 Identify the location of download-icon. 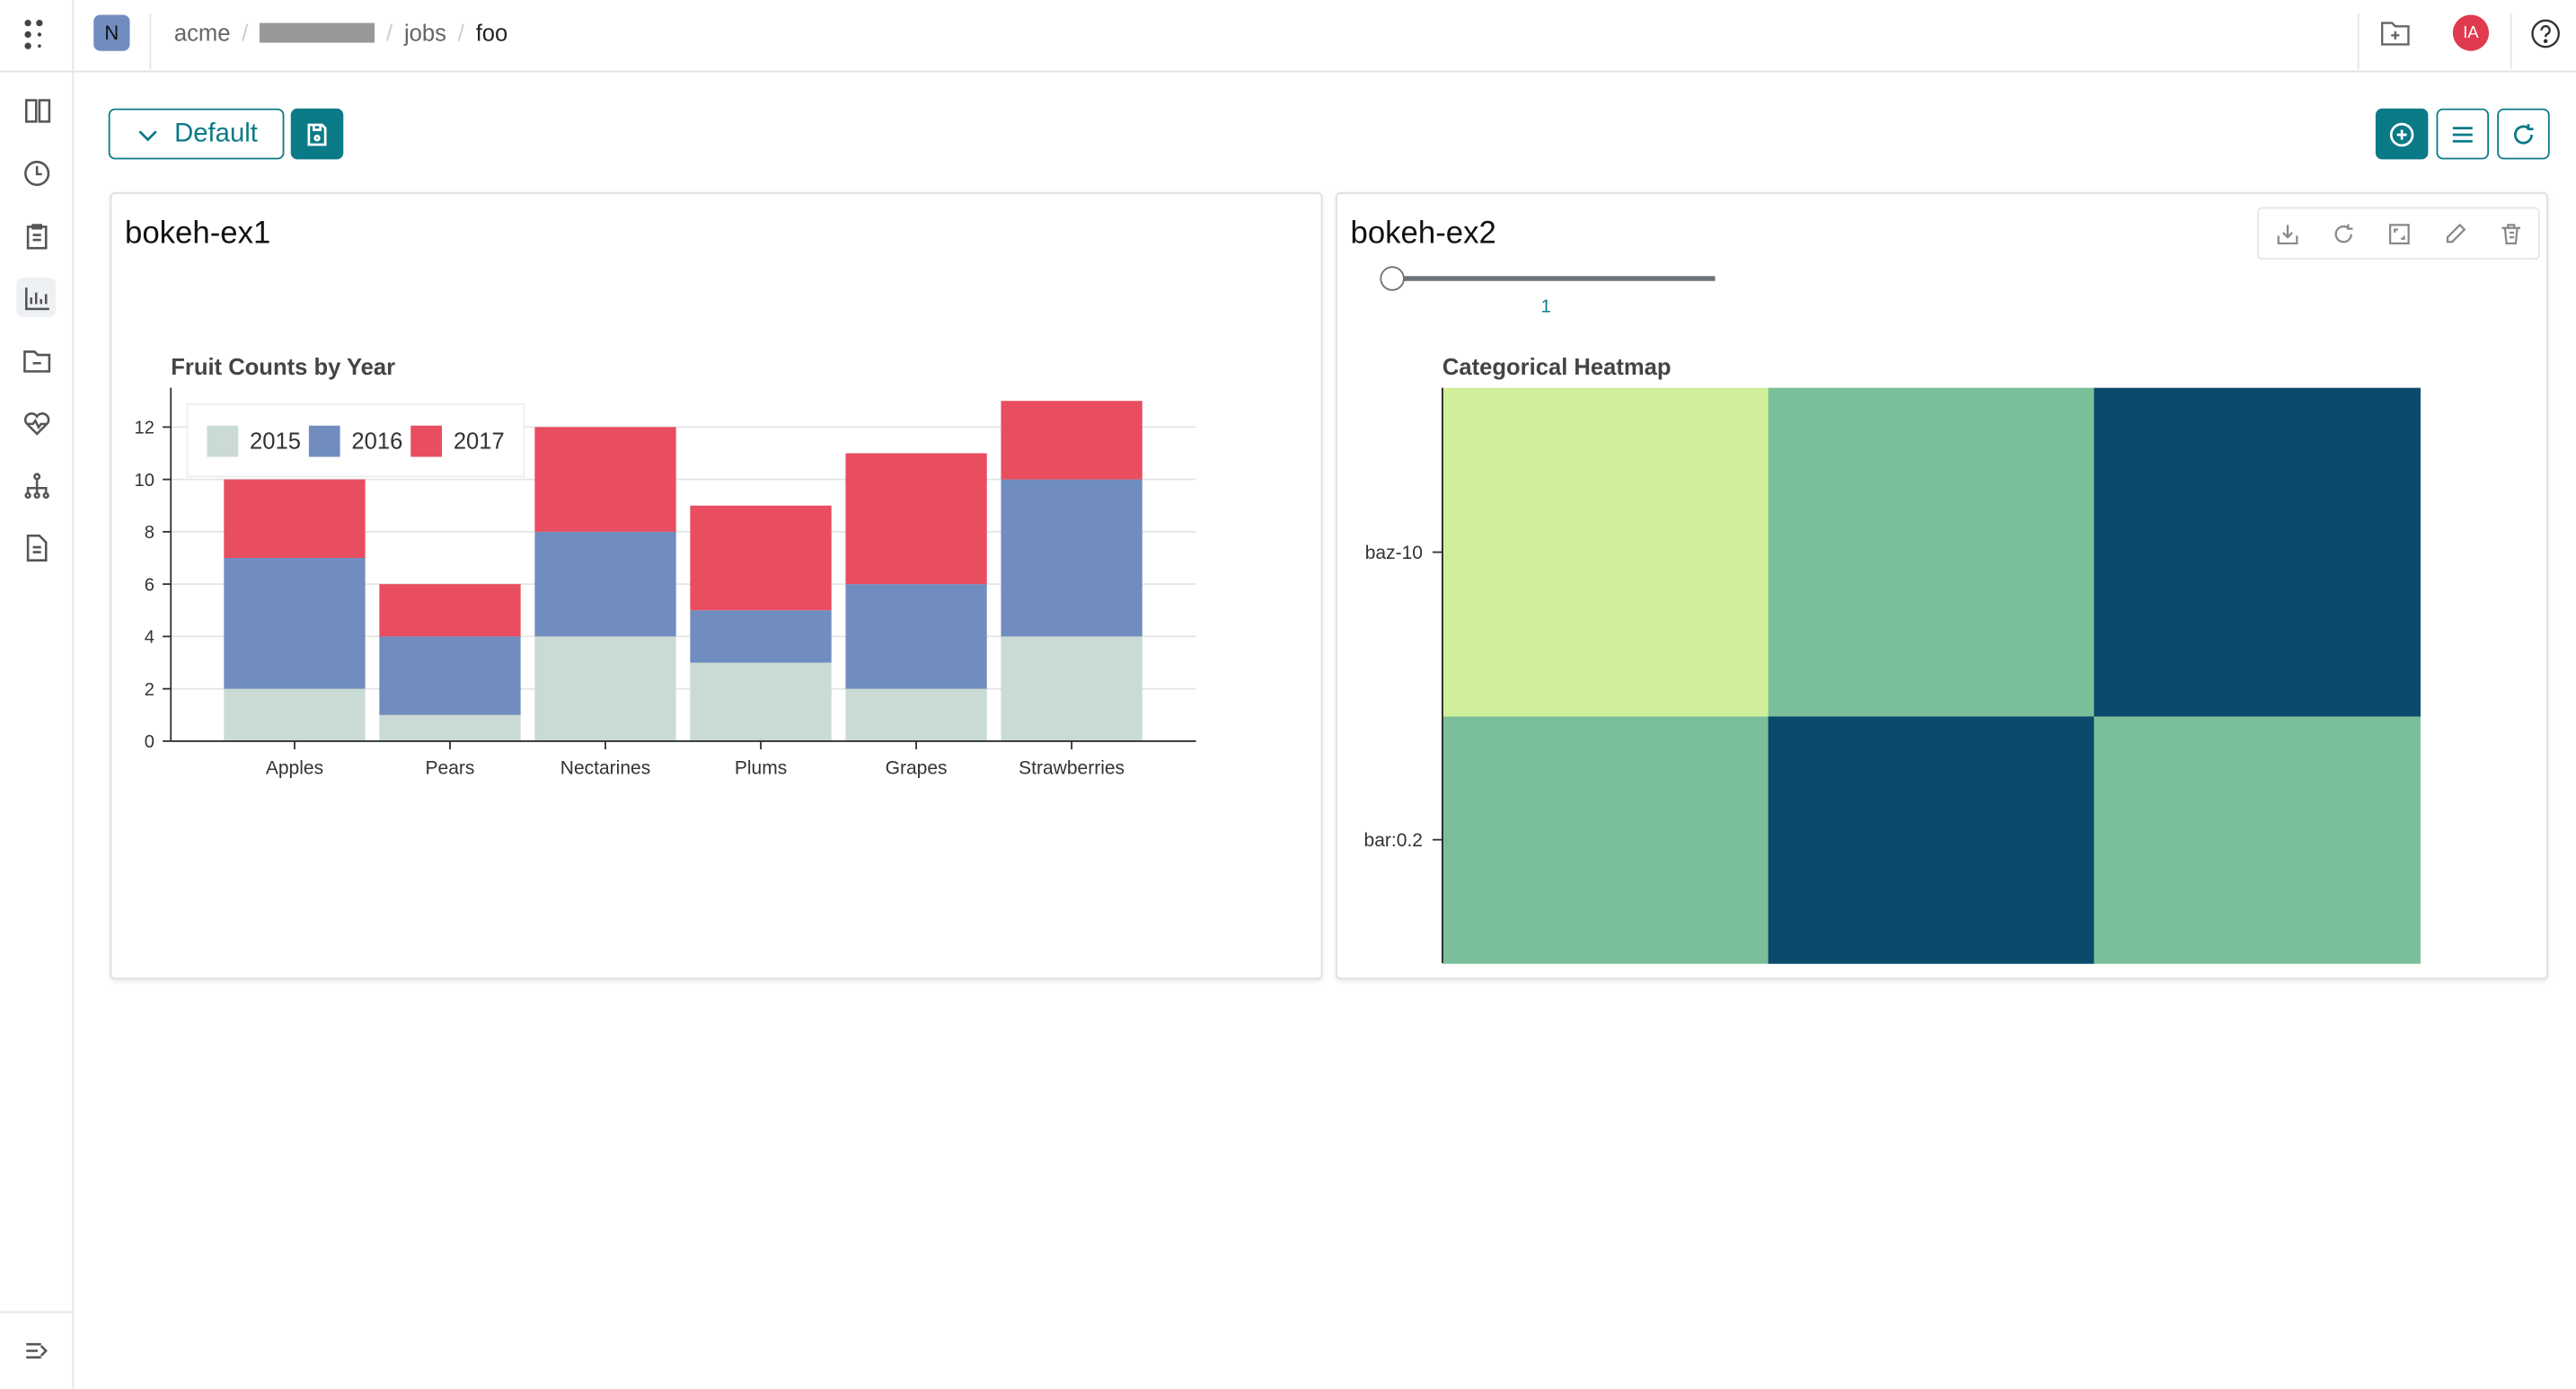
(2286, 233).